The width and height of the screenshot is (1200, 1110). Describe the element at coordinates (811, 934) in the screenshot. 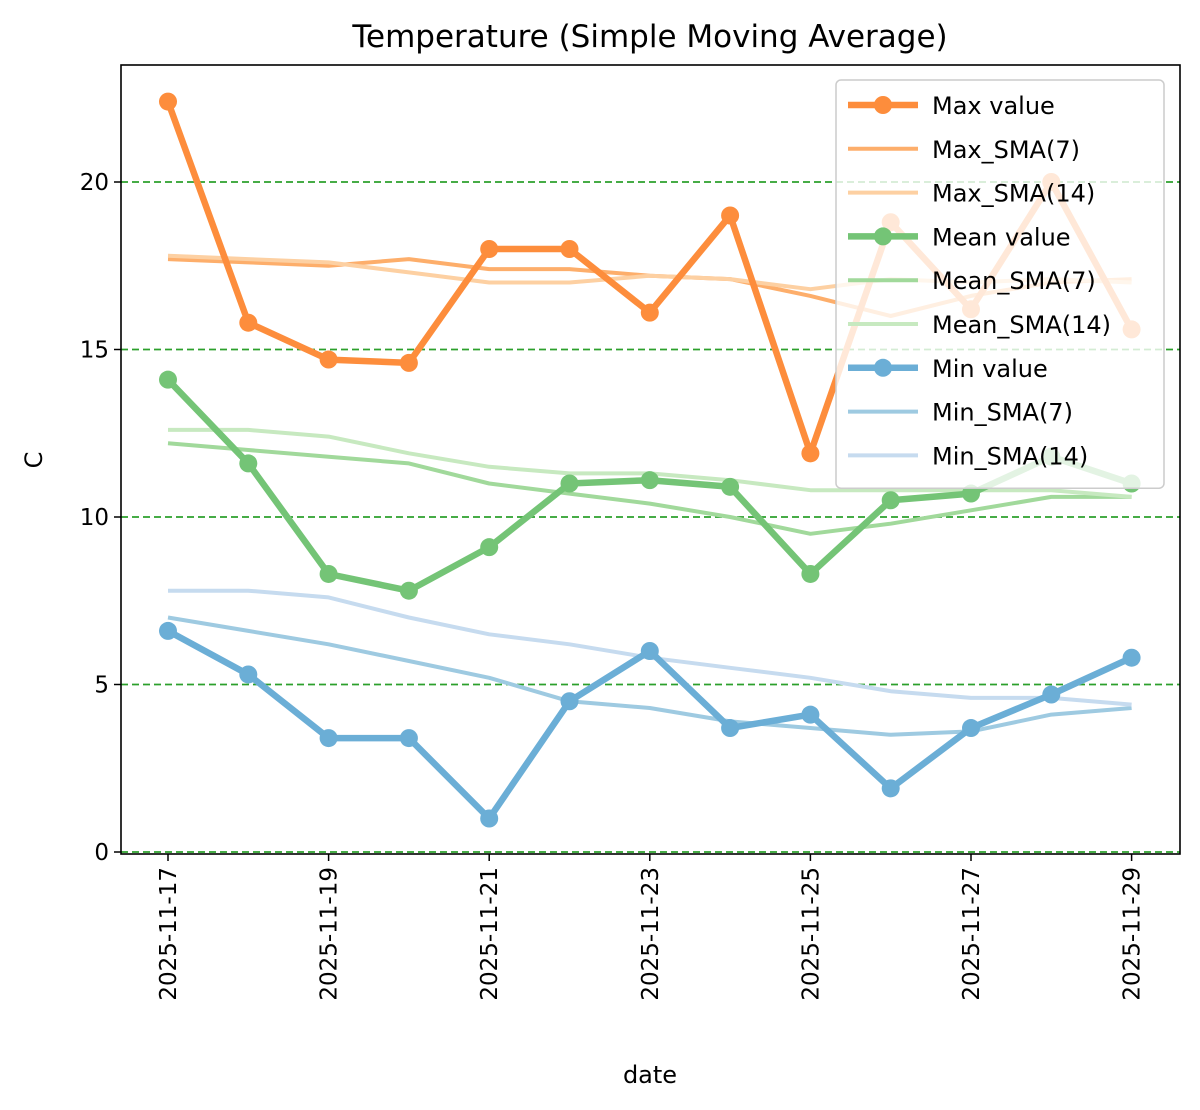

I see `x-tick-label: 2025-11-25` at that location.